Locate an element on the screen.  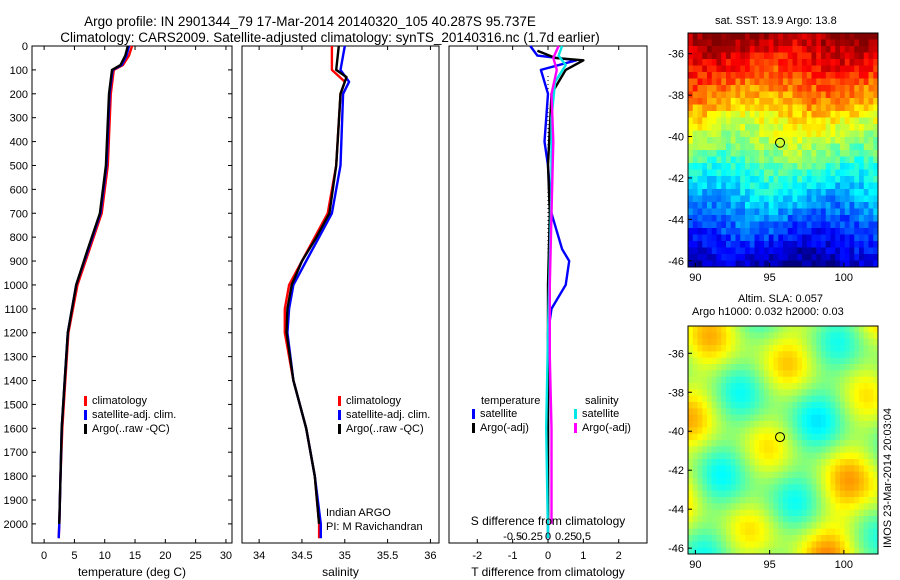
x-tick-label: 35.5 is located at coordinates (387, 556).